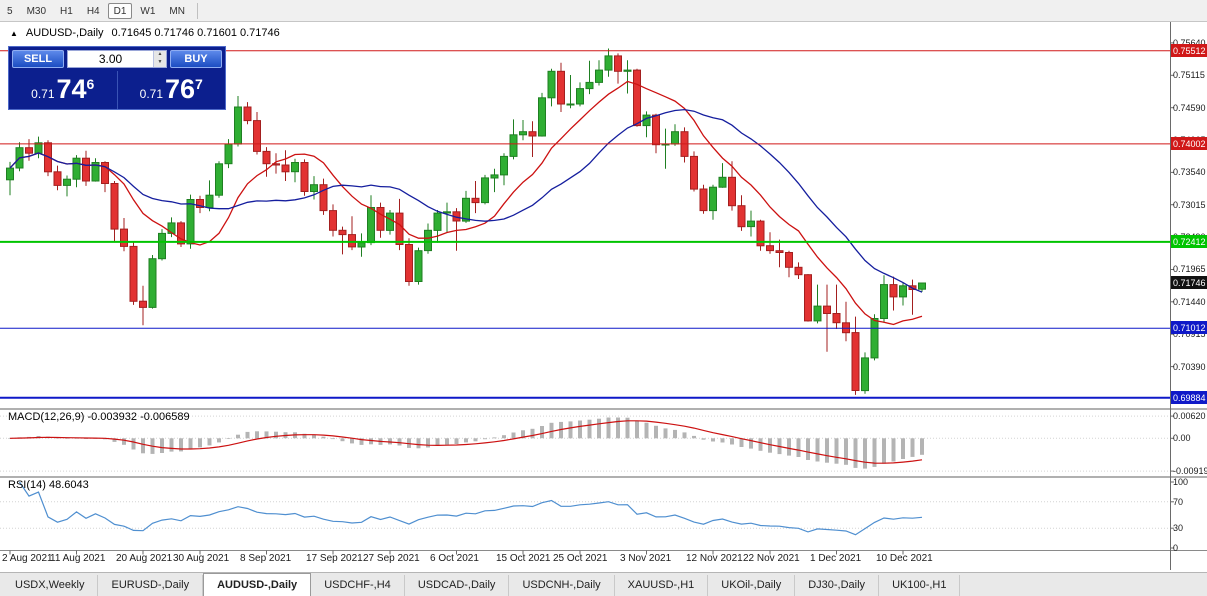  Describe the element at coordinates (48, 485) in the screenshot. I see `rsi-indicator-label: RSI(14) 48.6043` at that location.